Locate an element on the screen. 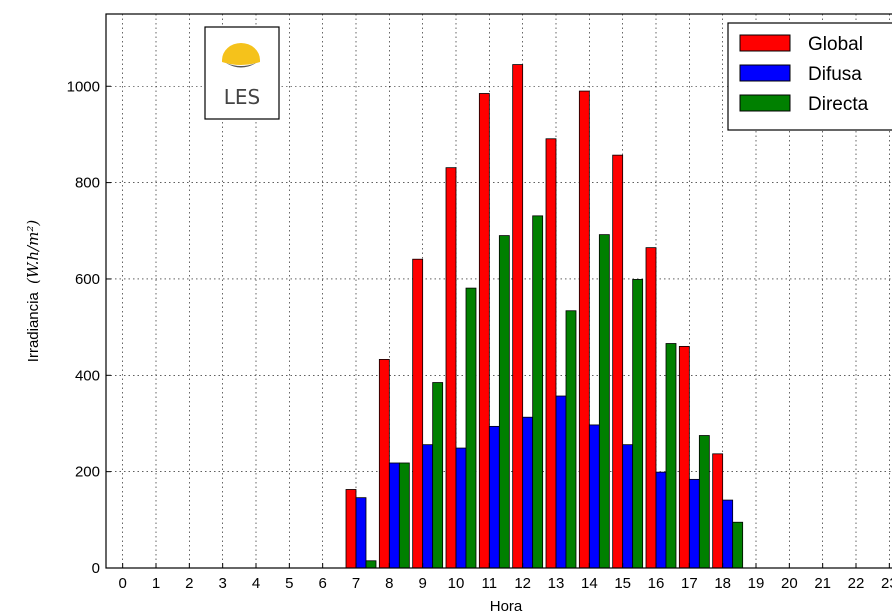  x-tick-label: 13 is located at coordinates (556, 583).